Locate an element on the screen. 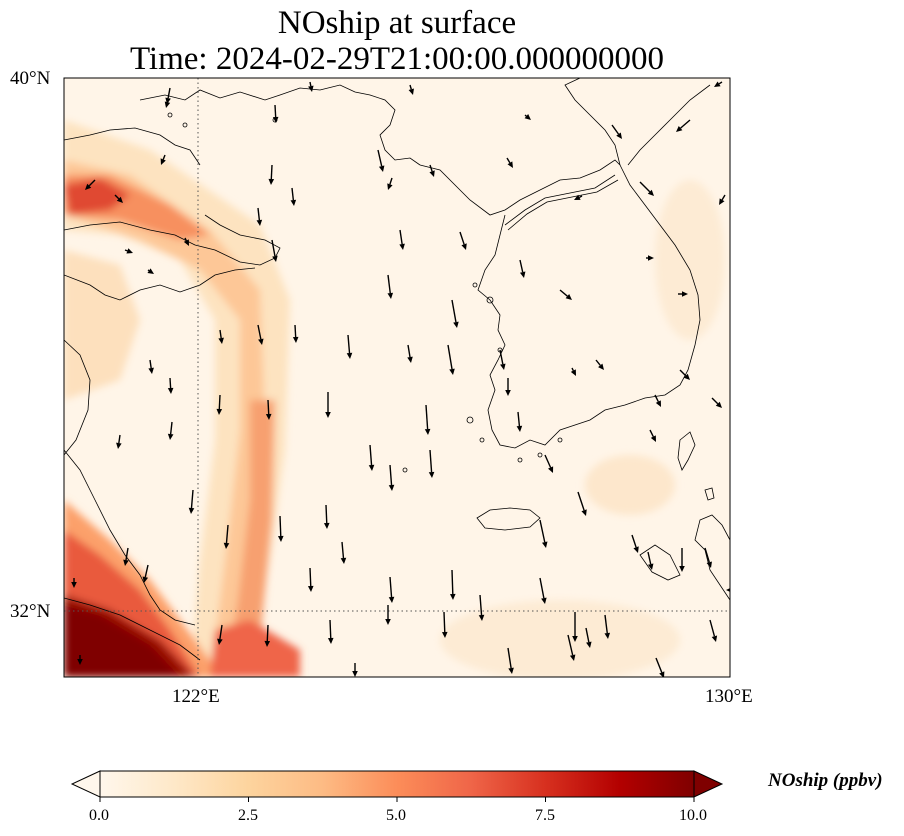 This screenshot has width=904, height=836. lat-label-32n: 32°N is located at coordinates (30, 611).